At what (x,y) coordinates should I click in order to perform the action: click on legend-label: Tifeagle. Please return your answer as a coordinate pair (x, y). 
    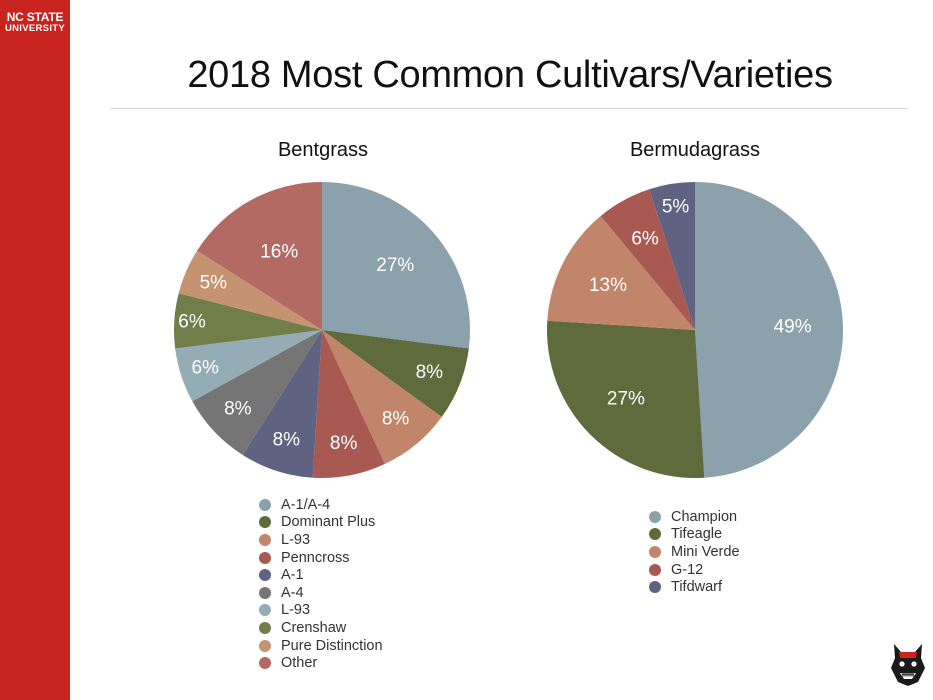
    Looking at the image, I should click on (697, 534).